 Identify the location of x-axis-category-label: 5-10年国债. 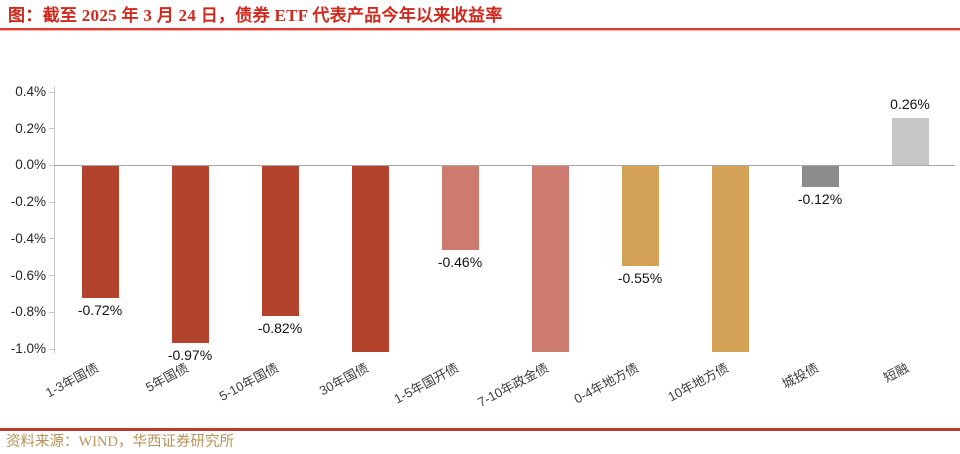
(249, 382).